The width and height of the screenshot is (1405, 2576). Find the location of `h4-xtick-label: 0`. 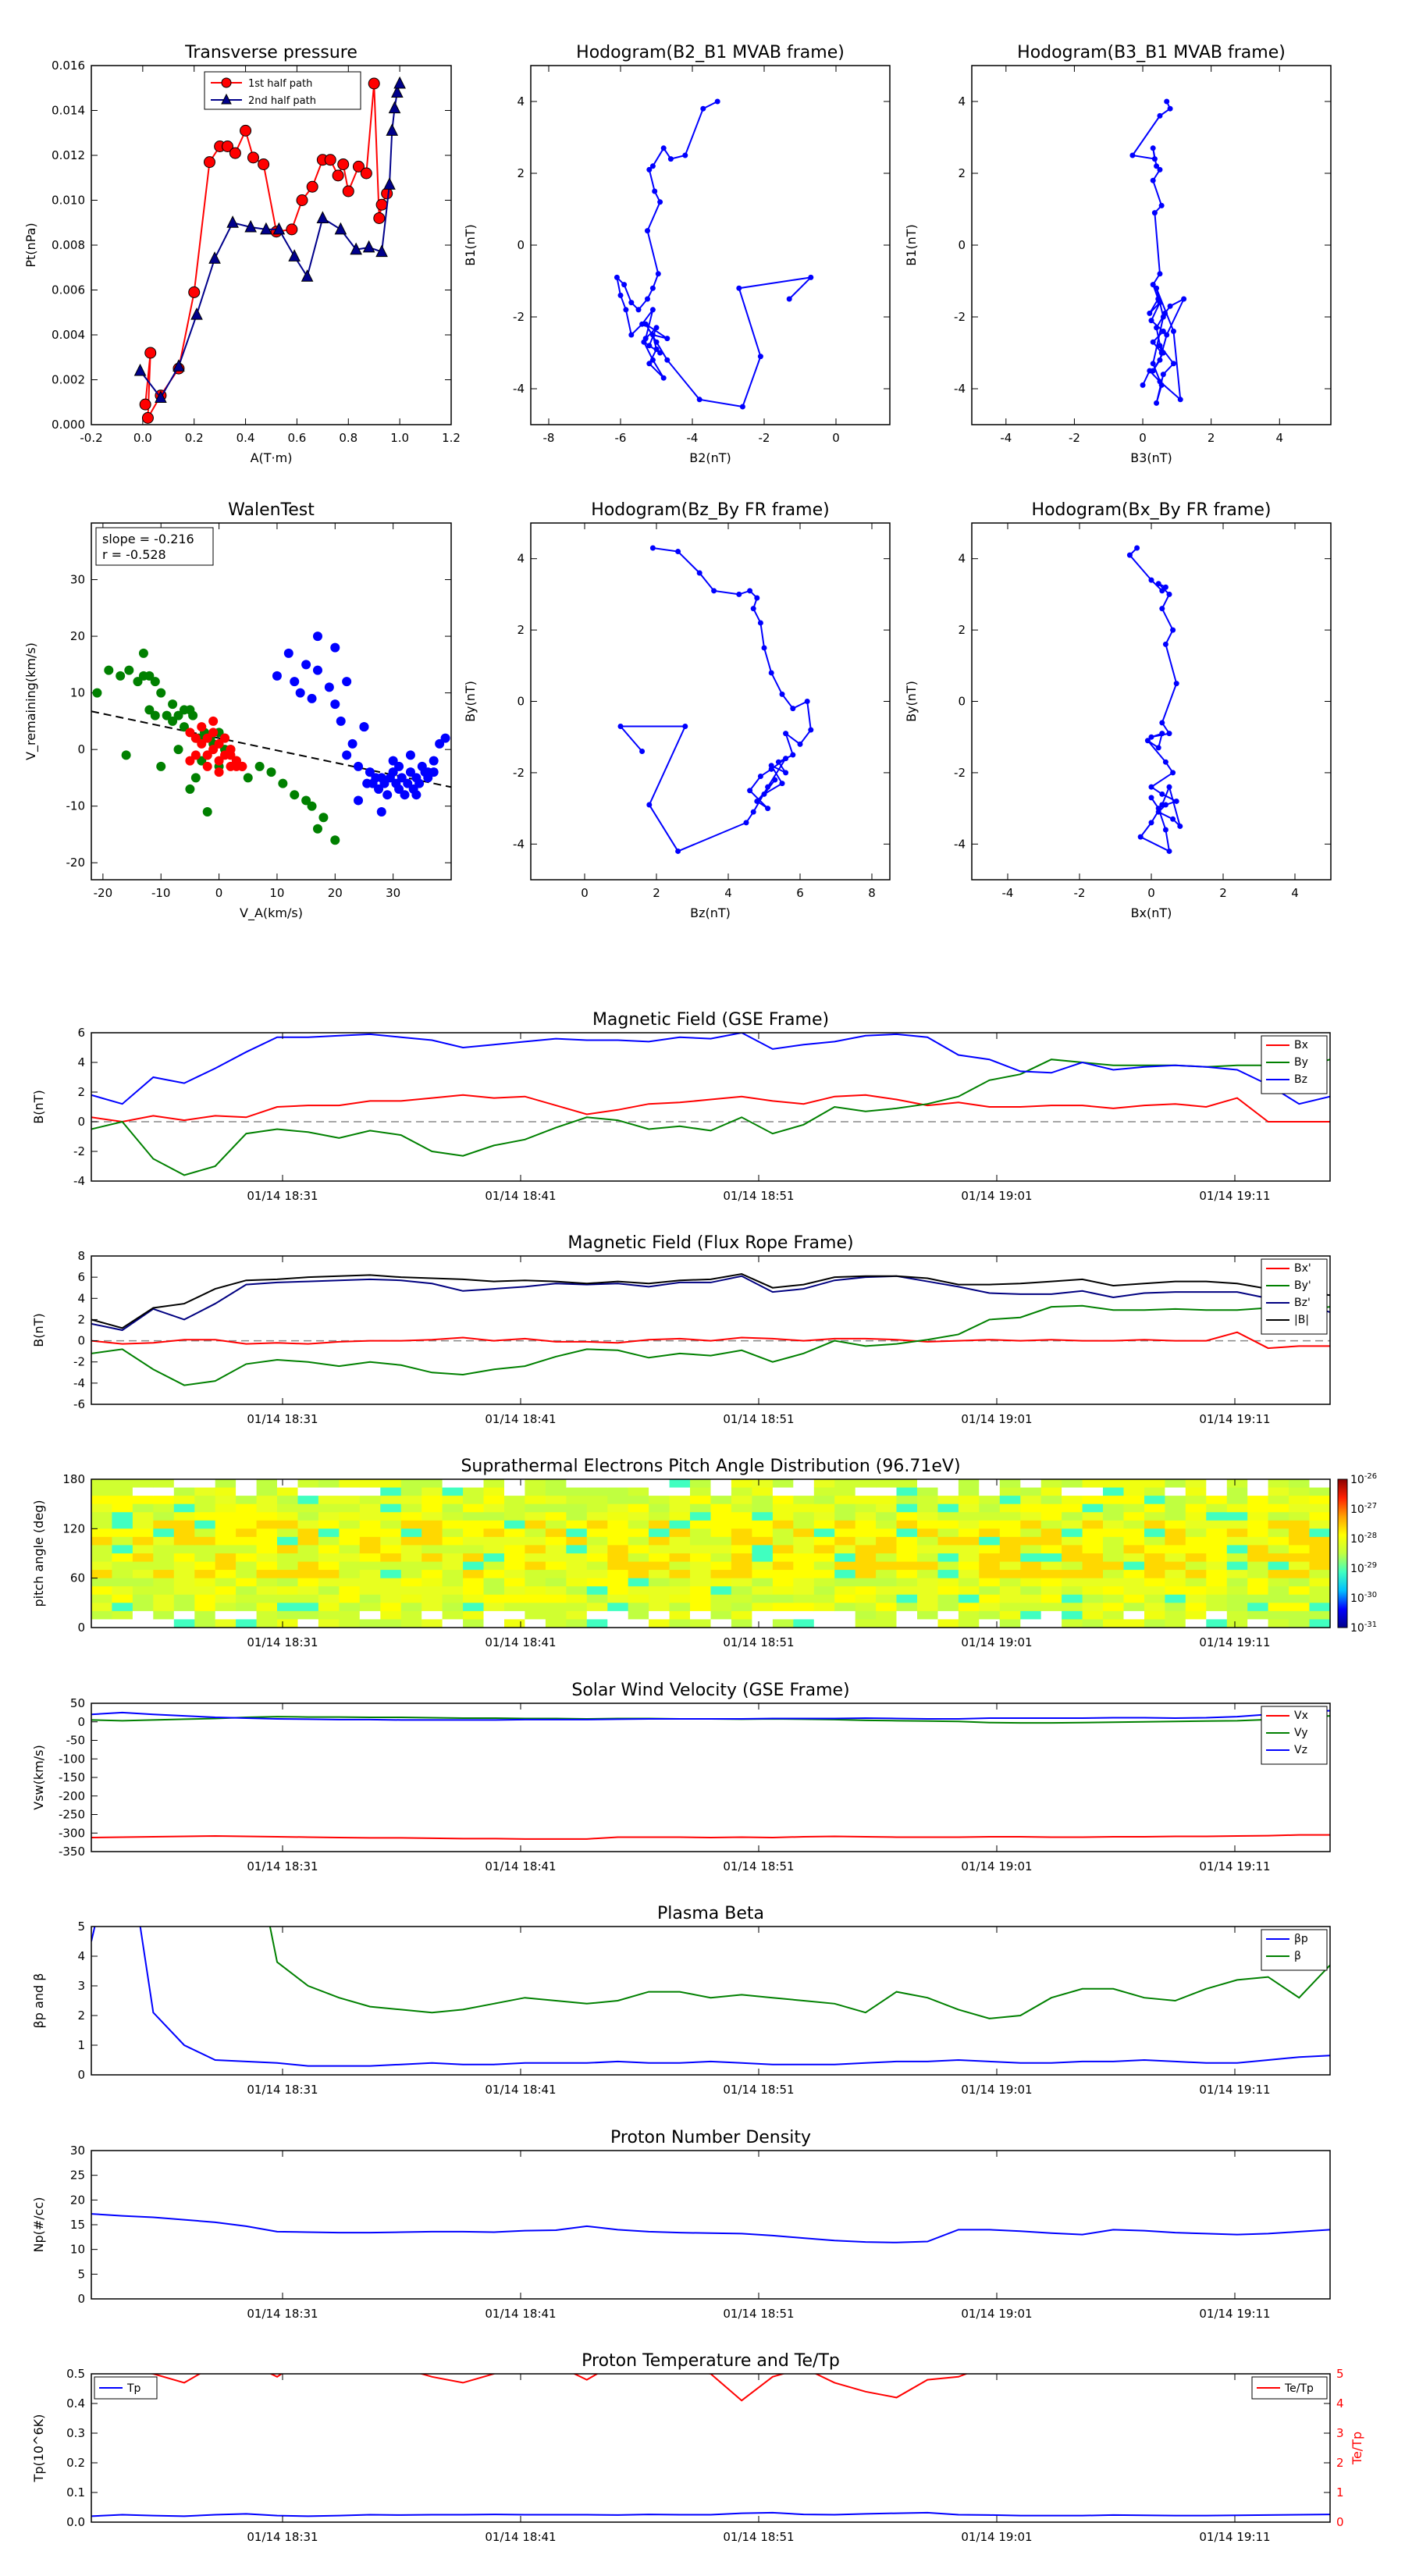

h4-xtick-label: 0 is located at coordinates (1151, 893).